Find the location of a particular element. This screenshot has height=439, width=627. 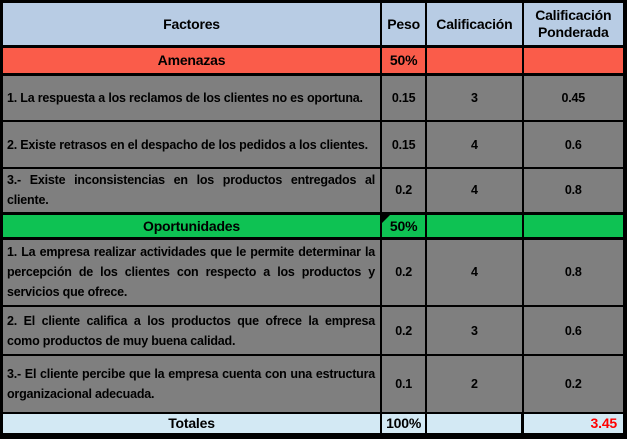

col-header-calificacion: Calificación is located at coordinates (474, 24).